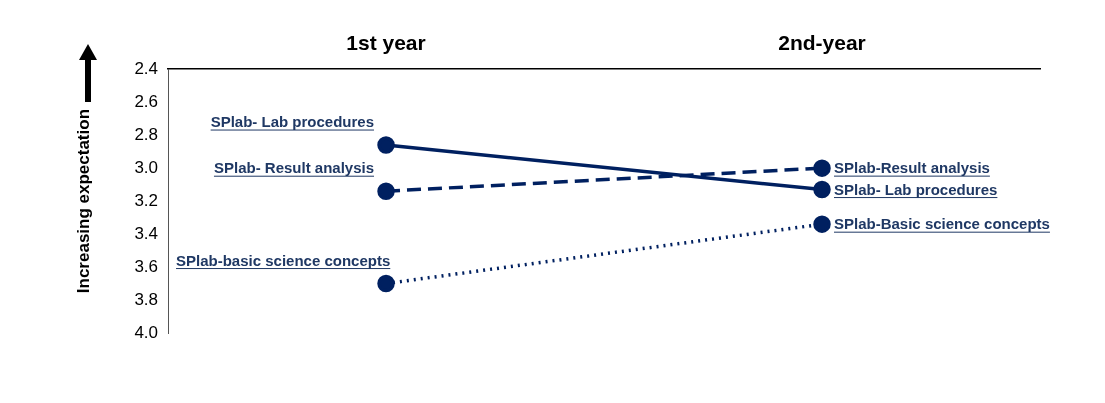 The image size is (1105, 403). What do you see at coordinates (146, 101) in the screenshot?
I see `y-tick-label: 2.6` at bounding box center [146, 101].